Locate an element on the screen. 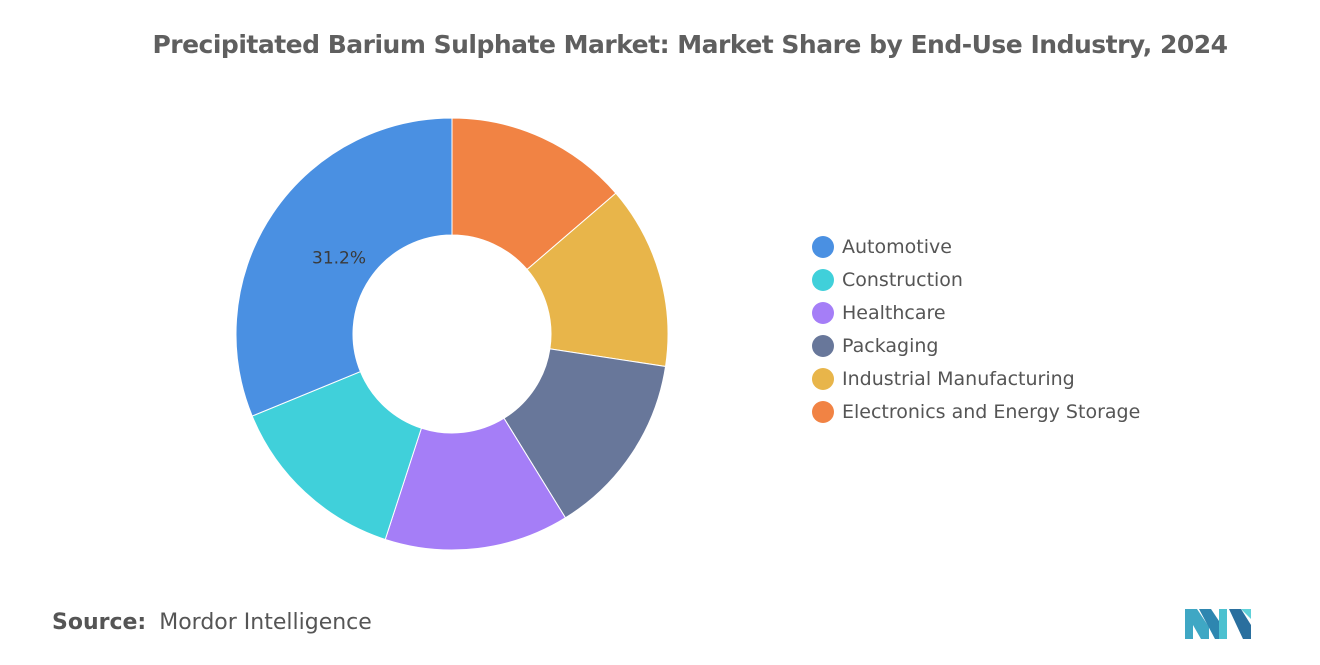 This screenshot has height=665, width=1320. slice-packaging is located at coordinates (585, 433).